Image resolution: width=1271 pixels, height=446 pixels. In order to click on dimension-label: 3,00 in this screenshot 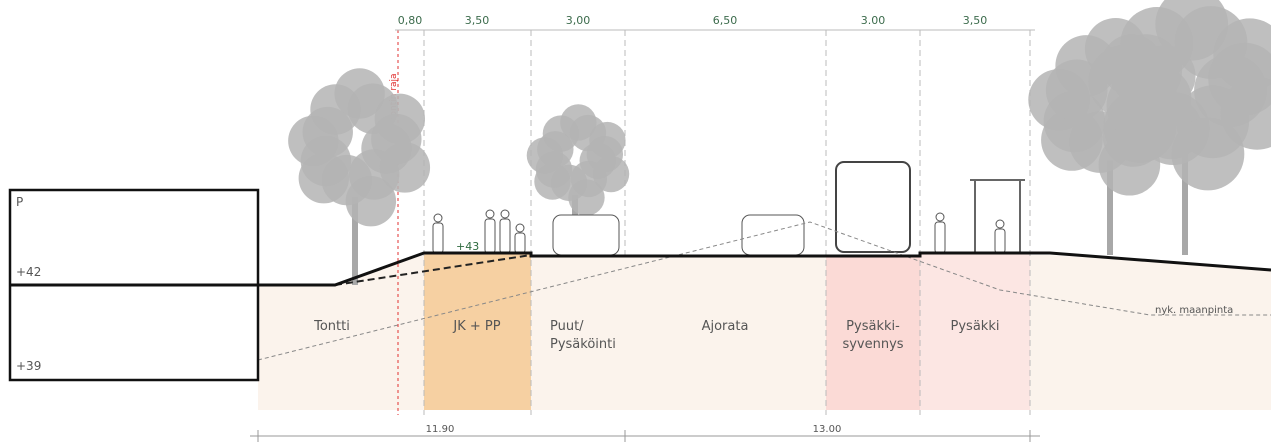, I will do `click(578, 20)`.